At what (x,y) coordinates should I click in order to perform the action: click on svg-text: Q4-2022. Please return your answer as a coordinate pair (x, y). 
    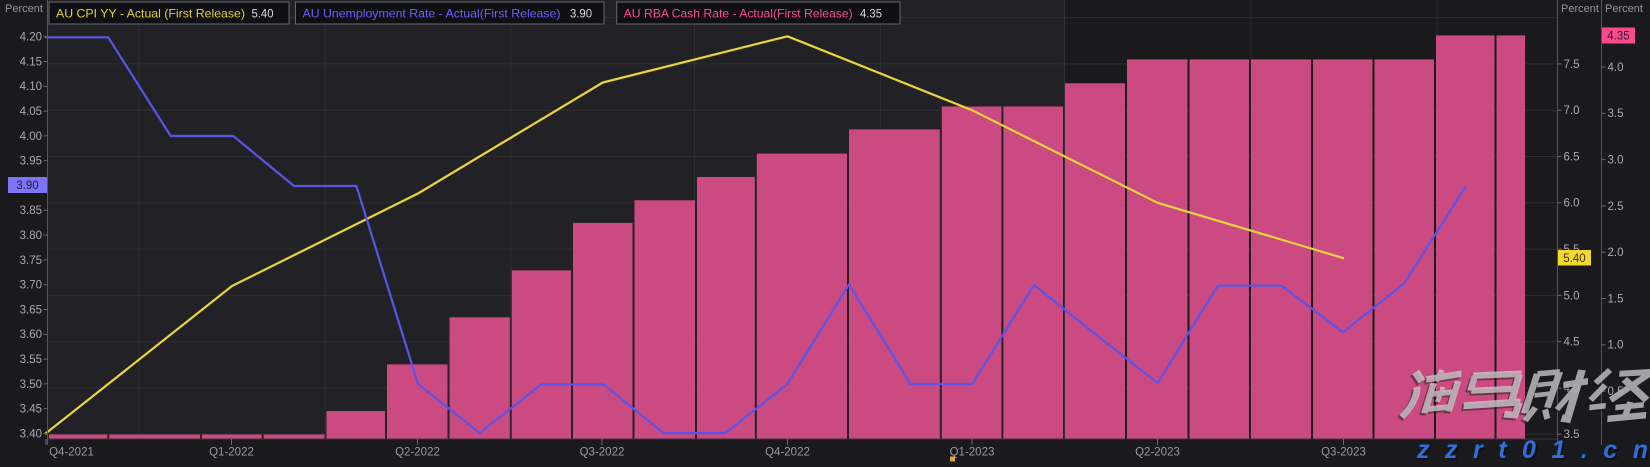
    Looking at the image, I should click on (787, 453).